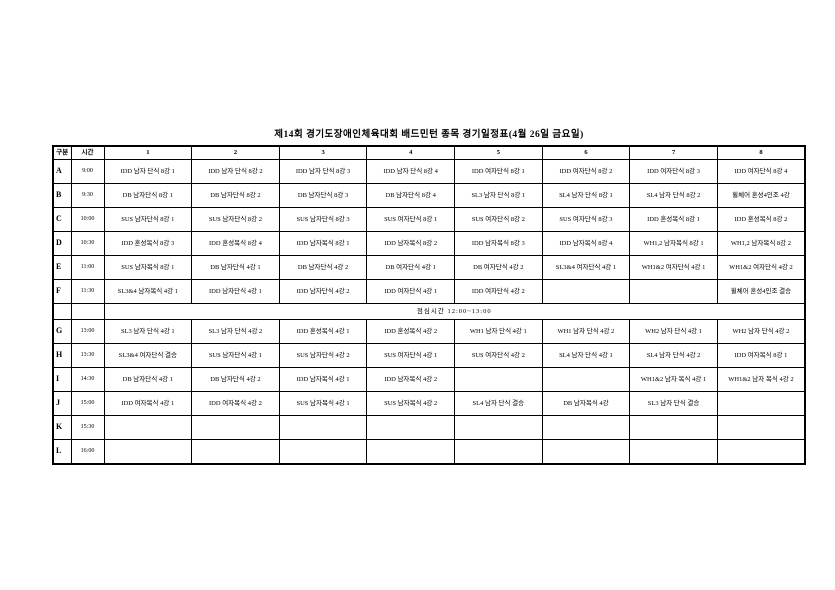 This screenshot has height=590, width=835. Describe the element at coordinates (586, 403) in the screenshot. I see `match-cell: DB 남자복식 4강` at that location.